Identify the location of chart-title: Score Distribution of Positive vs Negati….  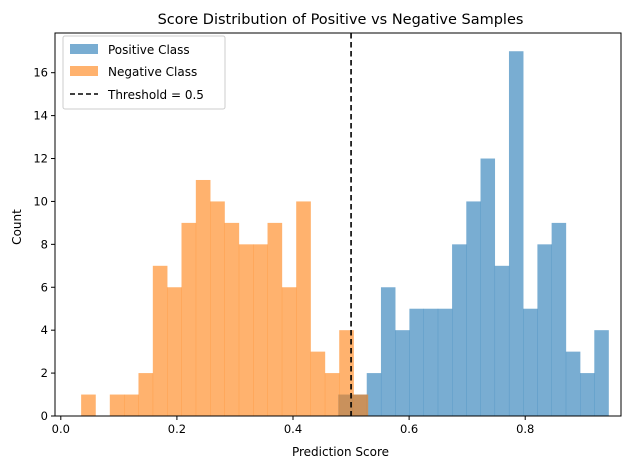
(341, 20).